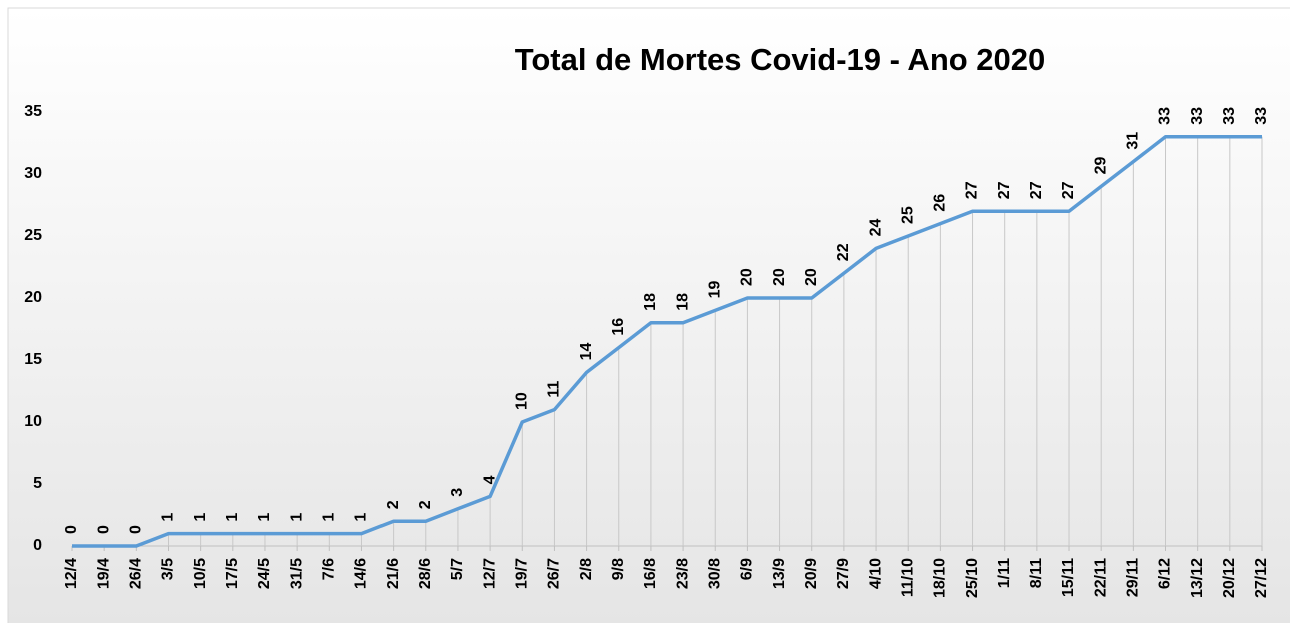 This screenshot has height=623, width=1290. What do you see at coordinates (940, 578) in the screenshot?
I see `x-tick-label: 18/10` at bounding box center [940, 578].